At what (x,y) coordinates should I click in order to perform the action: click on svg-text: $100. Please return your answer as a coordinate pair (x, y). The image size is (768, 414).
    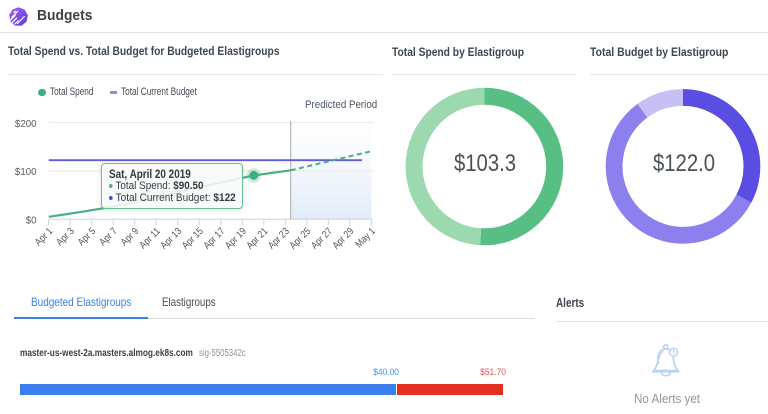
    Looking at the image, I should click on (26, 172).